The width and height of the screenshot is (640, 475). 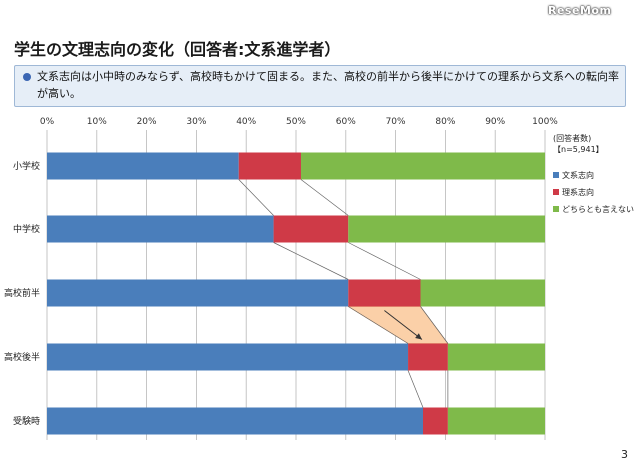 What do you see at coordinates (624, 454) in the screenshot?
I see `page-number: 3` at bounding box center [624, 454].